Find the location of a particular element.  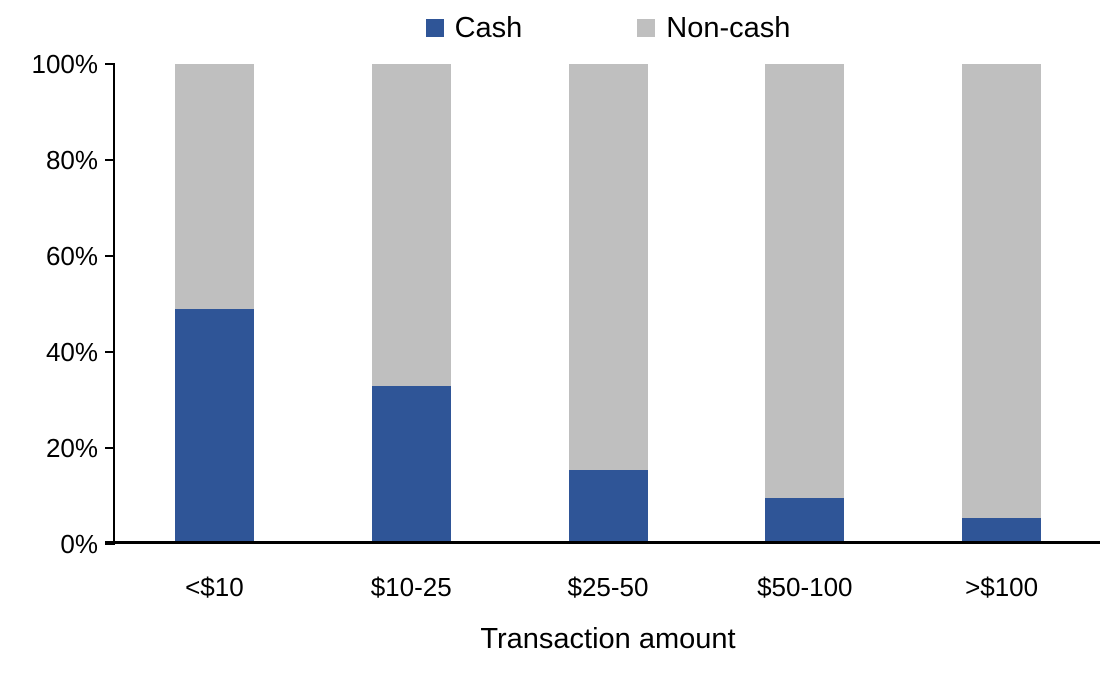

legend-item-cash: Cash is located at coordinates (474, 27).